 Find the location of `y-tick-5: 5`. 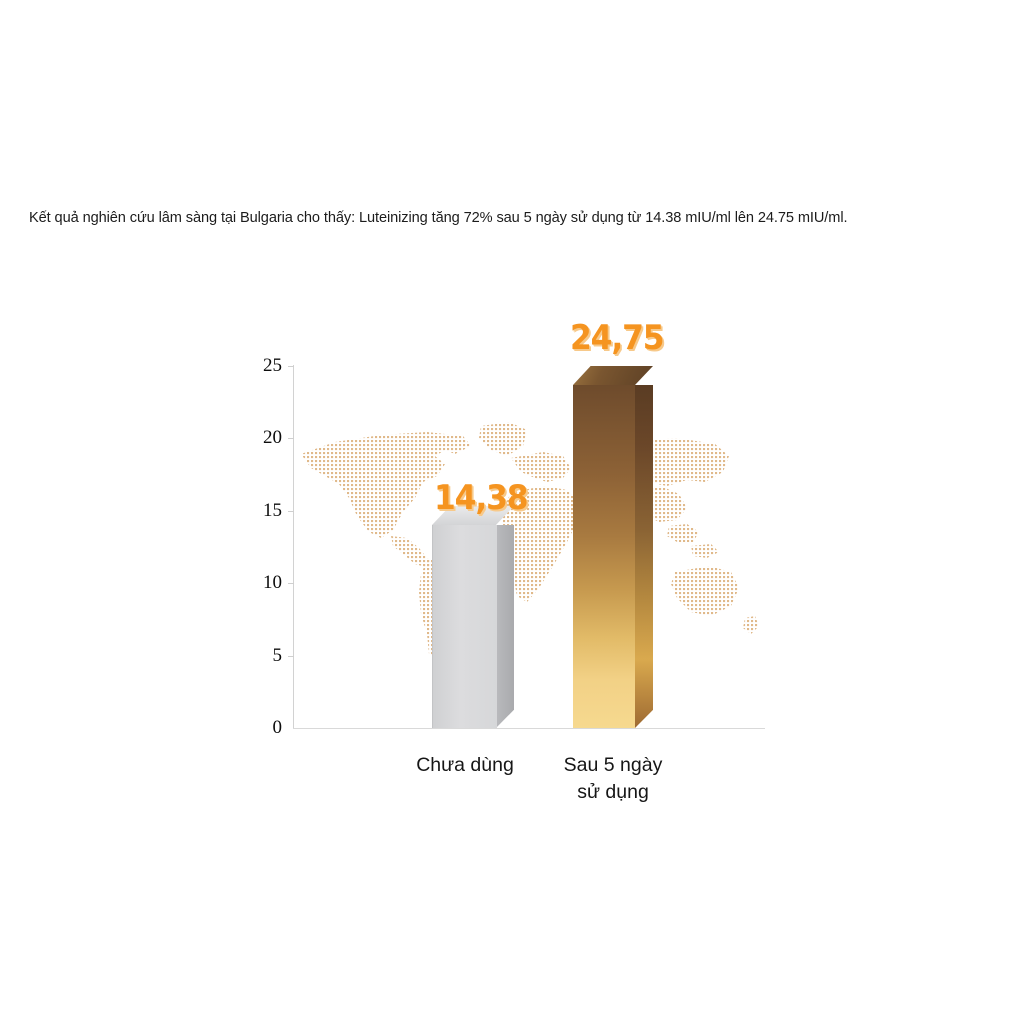

y-tick-5: 5 is located at coordinates (141, 655).